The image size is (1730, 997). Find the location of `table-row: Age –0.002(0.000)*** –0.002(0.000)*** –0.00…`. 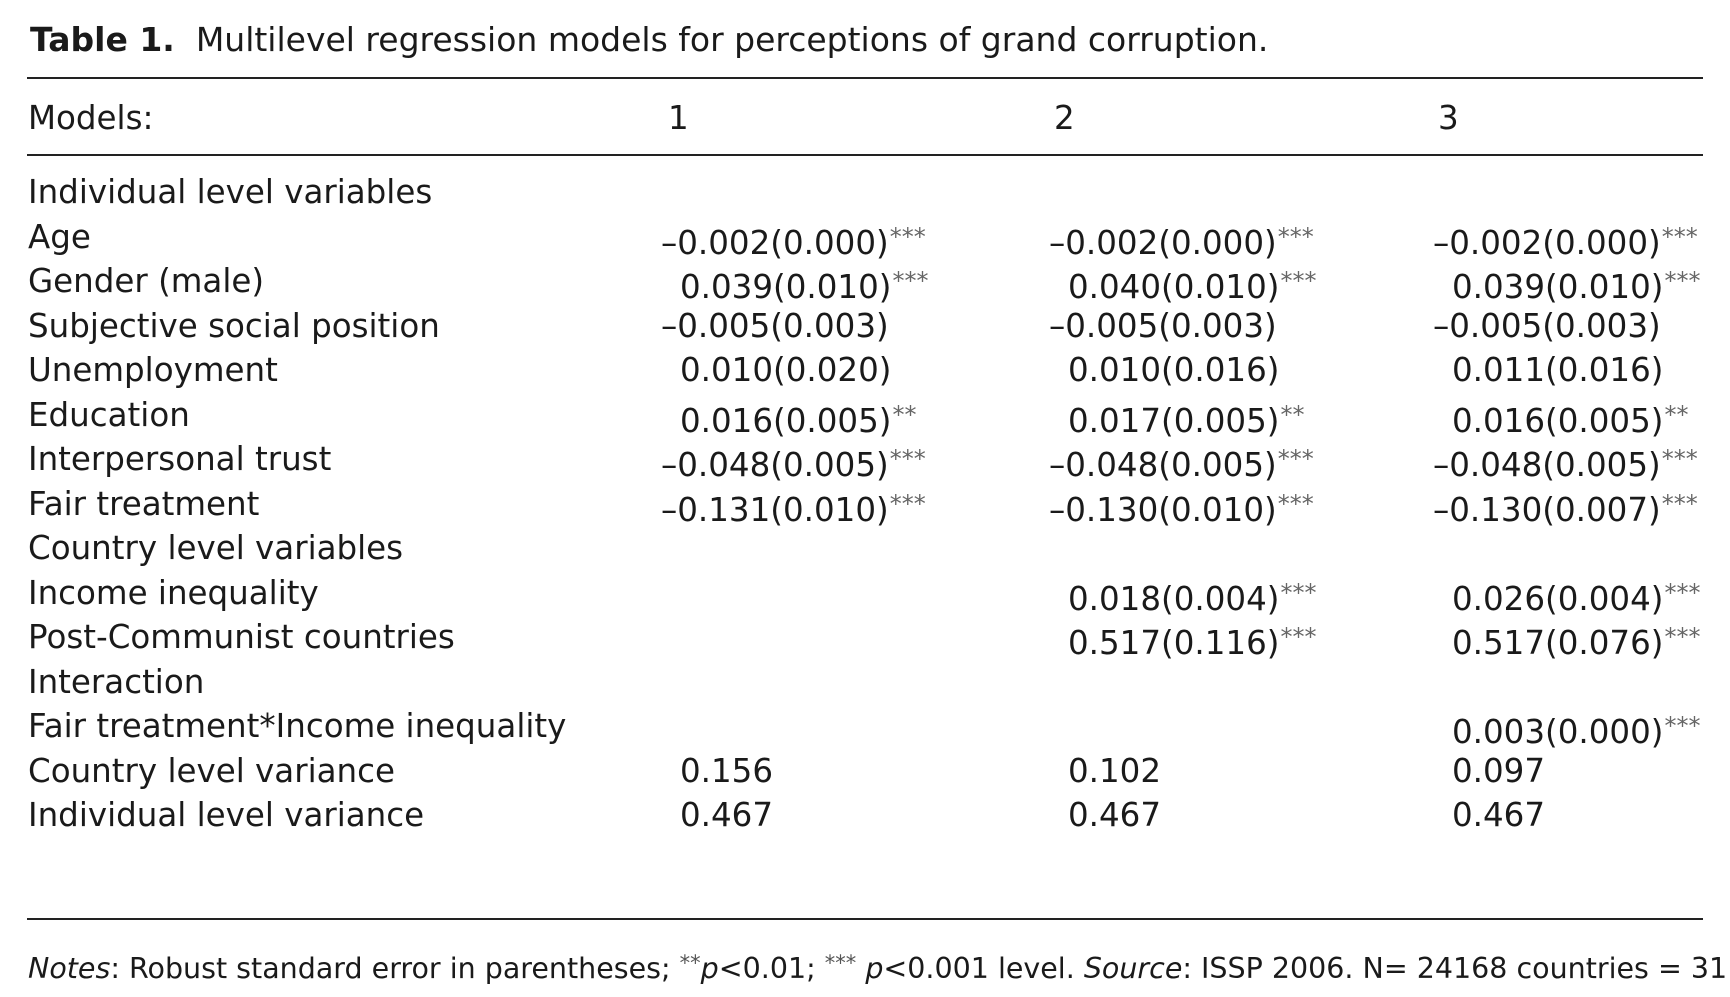

table-row: Age –0.002(0.000)*** –0.002(0.000)*** –0.00… is located at coordinates (865, 239).